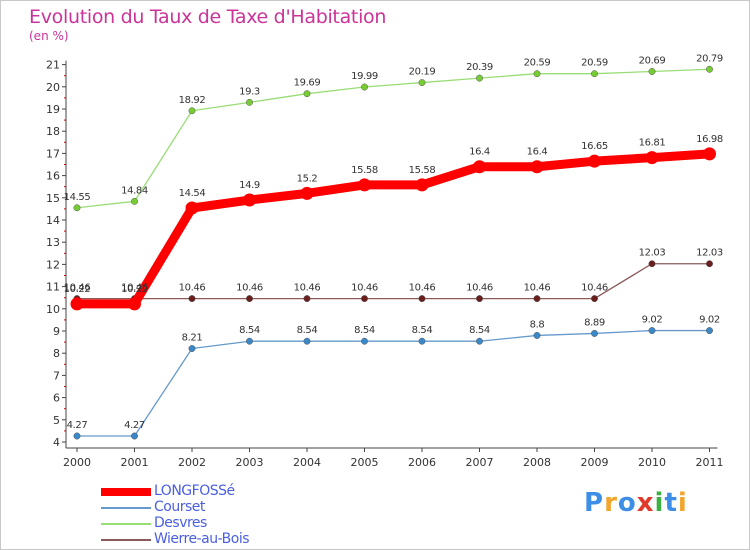 Image resolution: width=750 pixels, height=550 pixels. Describe the element at coordinates (53, 242) in the screenshot. I see `y-tick-label: 13` at that location.